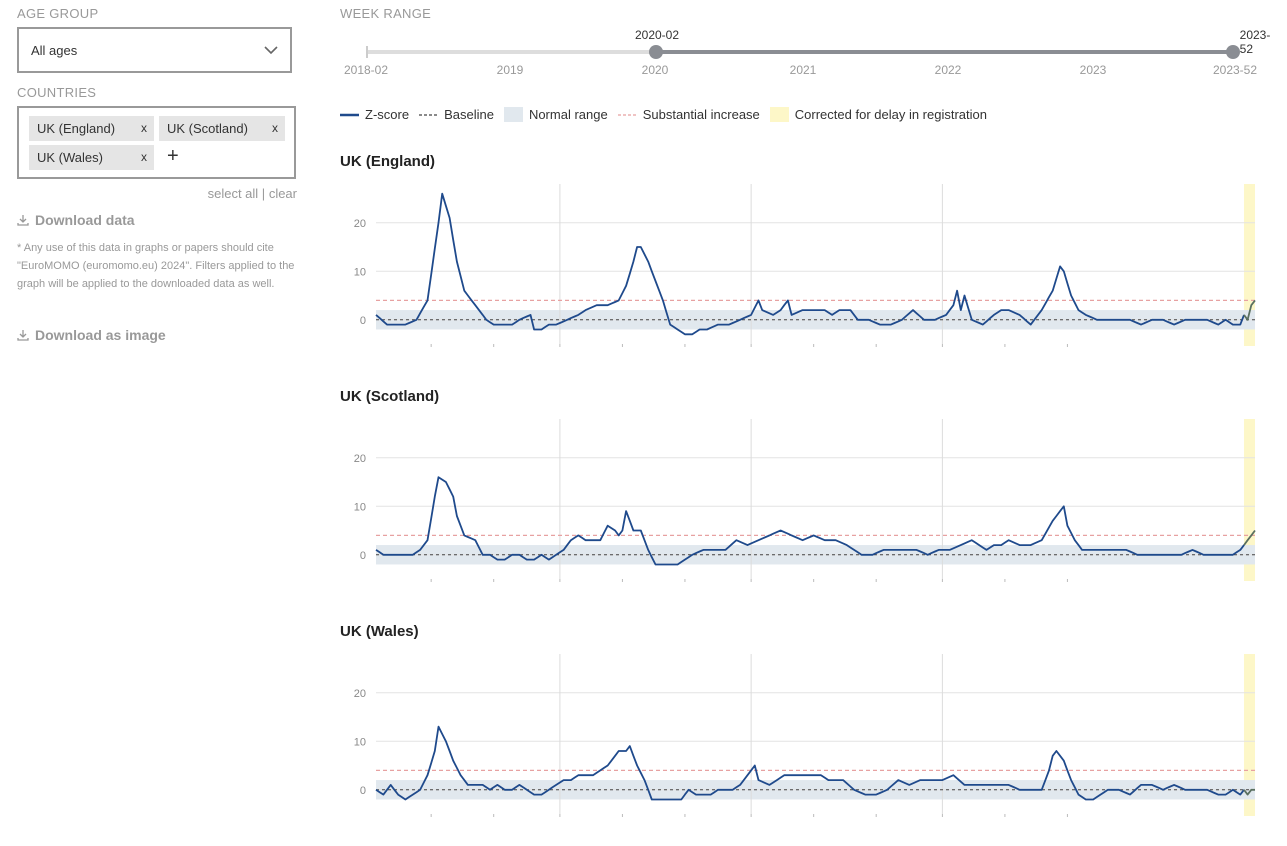 The image size is (1287, 846). I want to click on legend-substantial: Substantial increase, so click(688, 114).